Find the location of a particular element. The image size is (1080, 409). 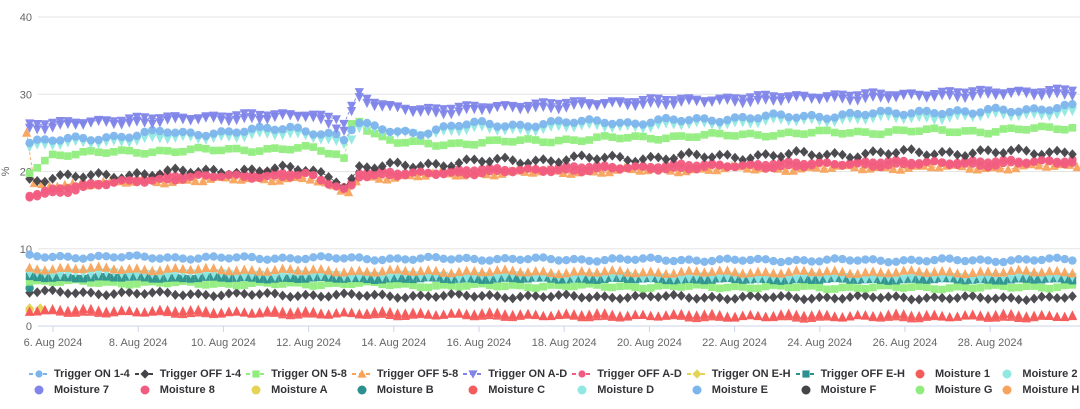

x-axis-tick-label: 22. Aug 2024 is located at coordinates (734, 343).